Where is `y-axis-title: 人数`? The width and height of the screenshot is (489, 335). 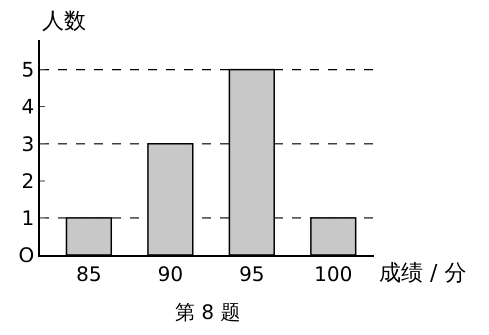 y-axis-title: 人数 is located at coordinates (64, 21).